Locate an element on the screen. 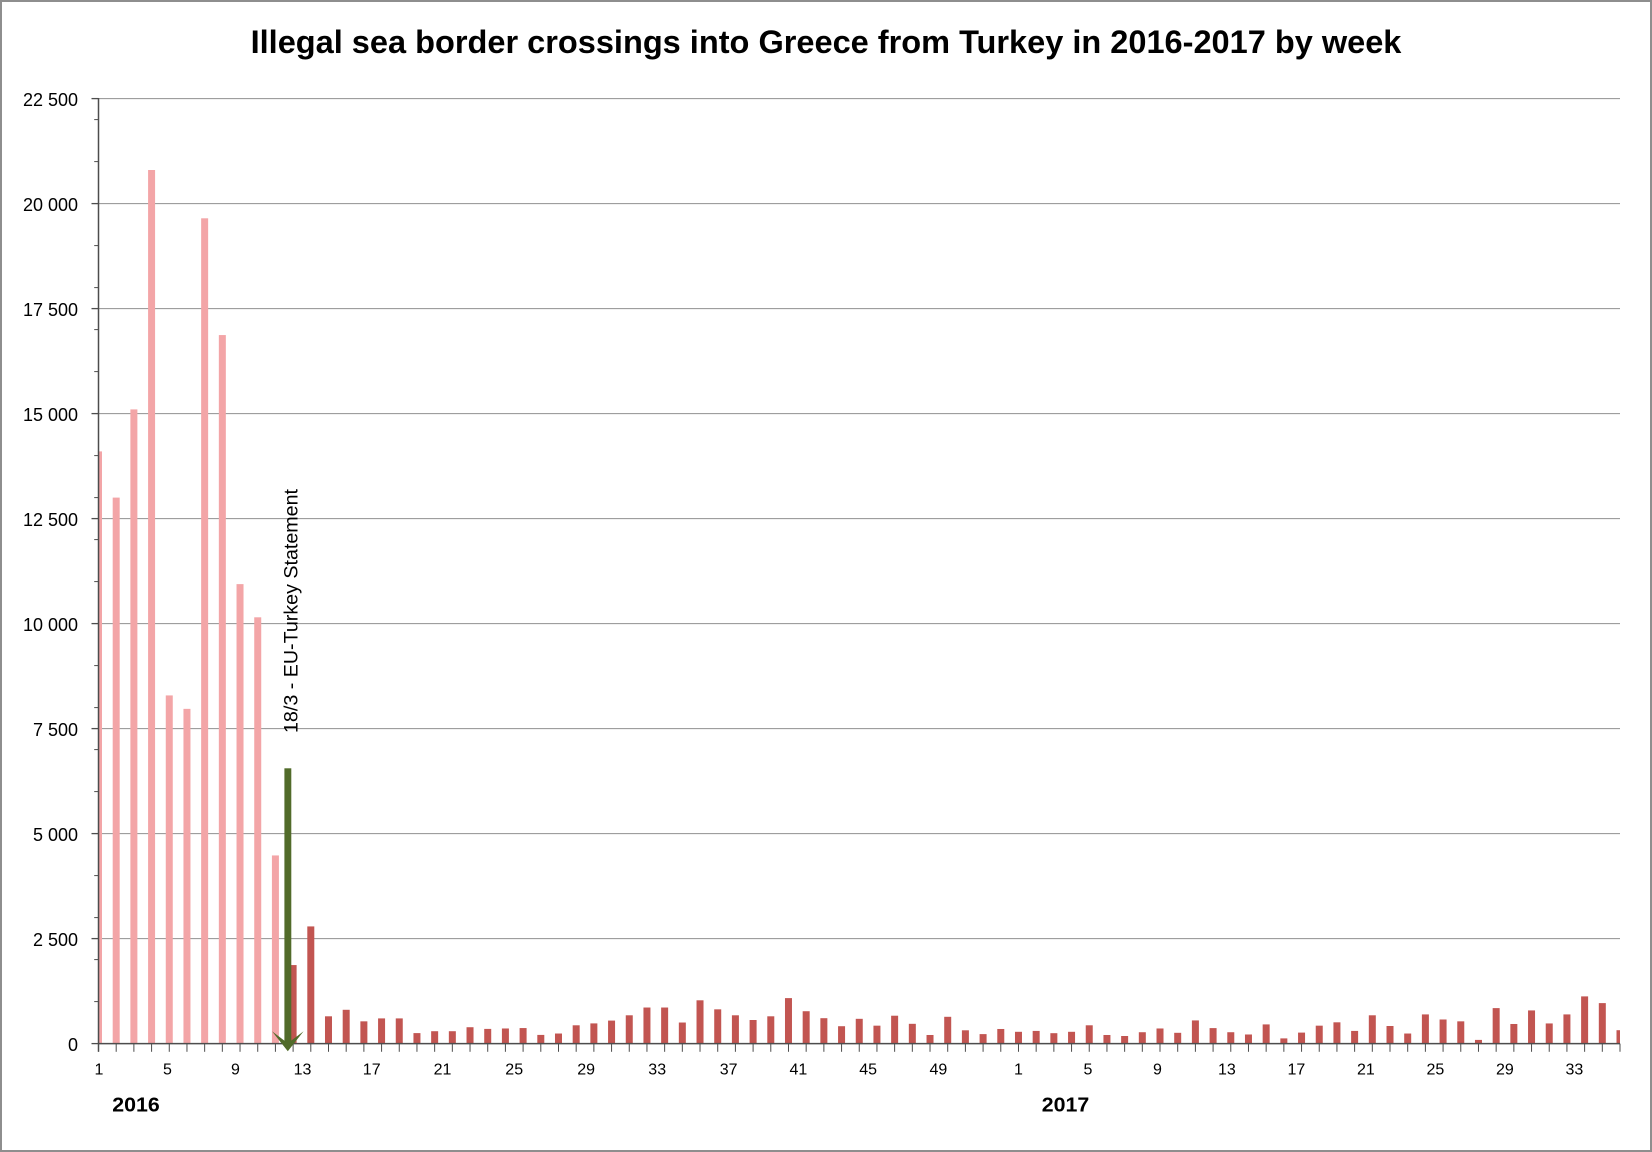 The width and height of the screenshot is (1652, 1152). svg-text: 17 500 is located at coordinates (50, 310).